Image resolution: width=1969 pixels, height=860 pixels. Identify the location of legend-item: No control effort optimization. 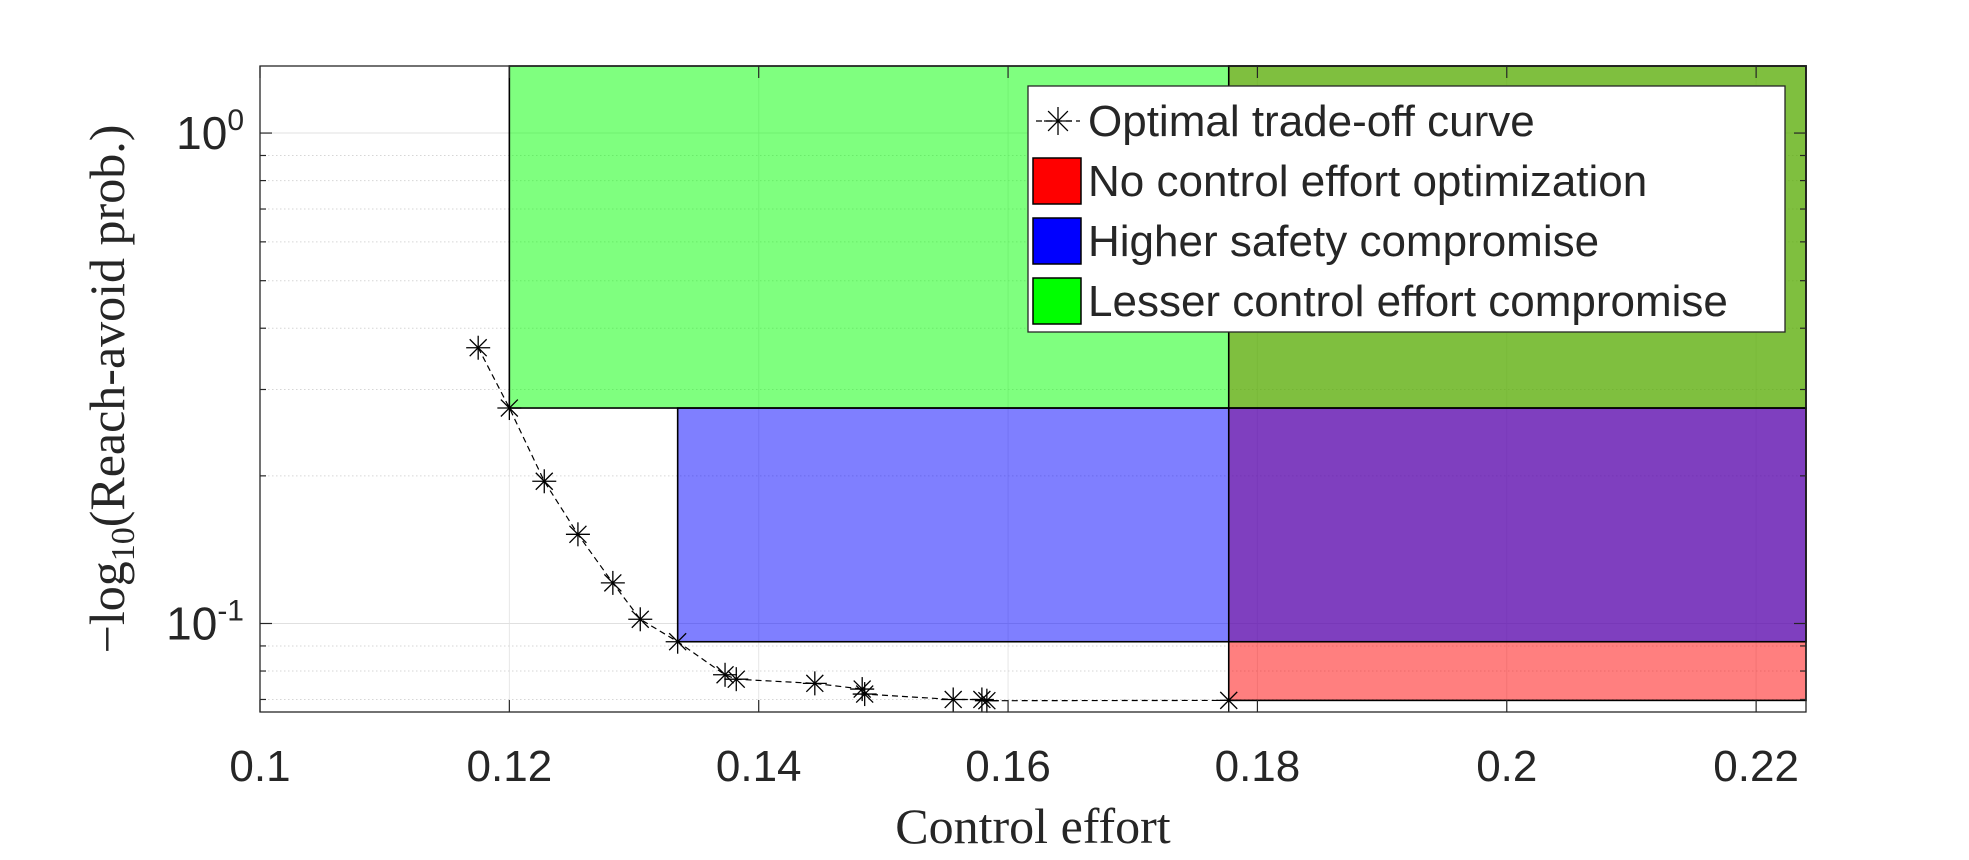
(1339, 181).